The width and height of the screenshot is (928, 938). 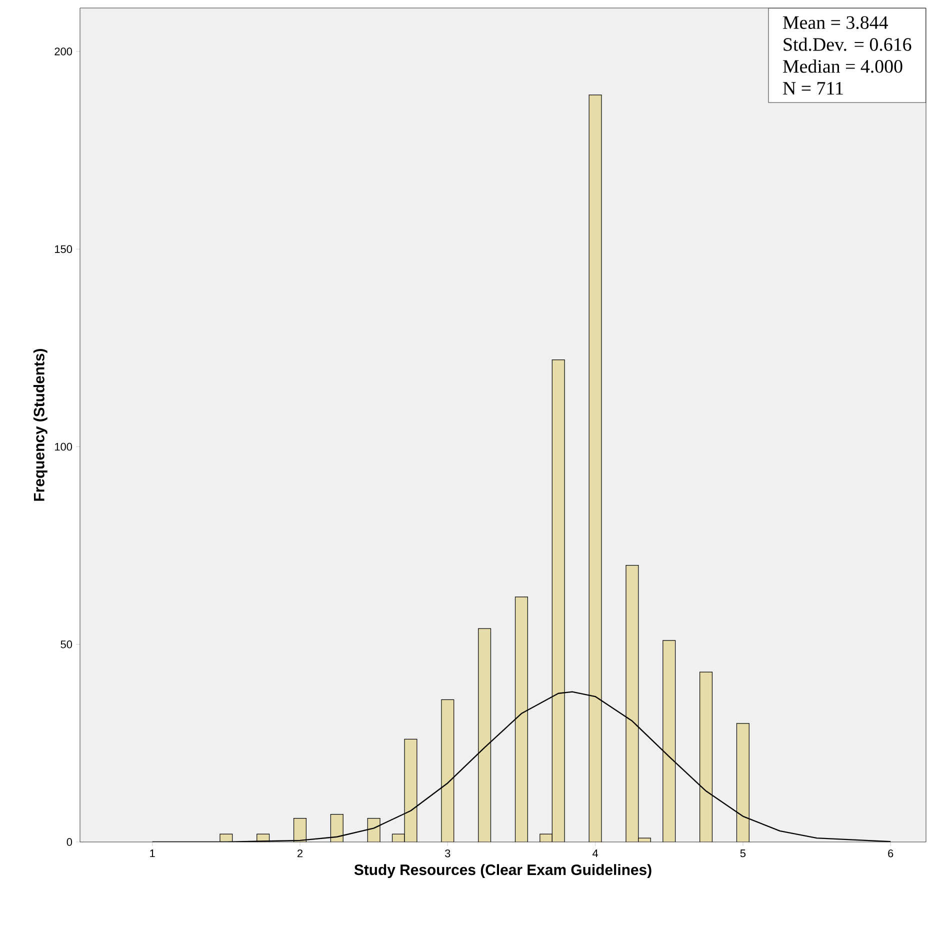 What do you see at coordinates (842, 66) in the screenshot?
I see `annotation: Median = 4.000` at bounding box center [842, 66].